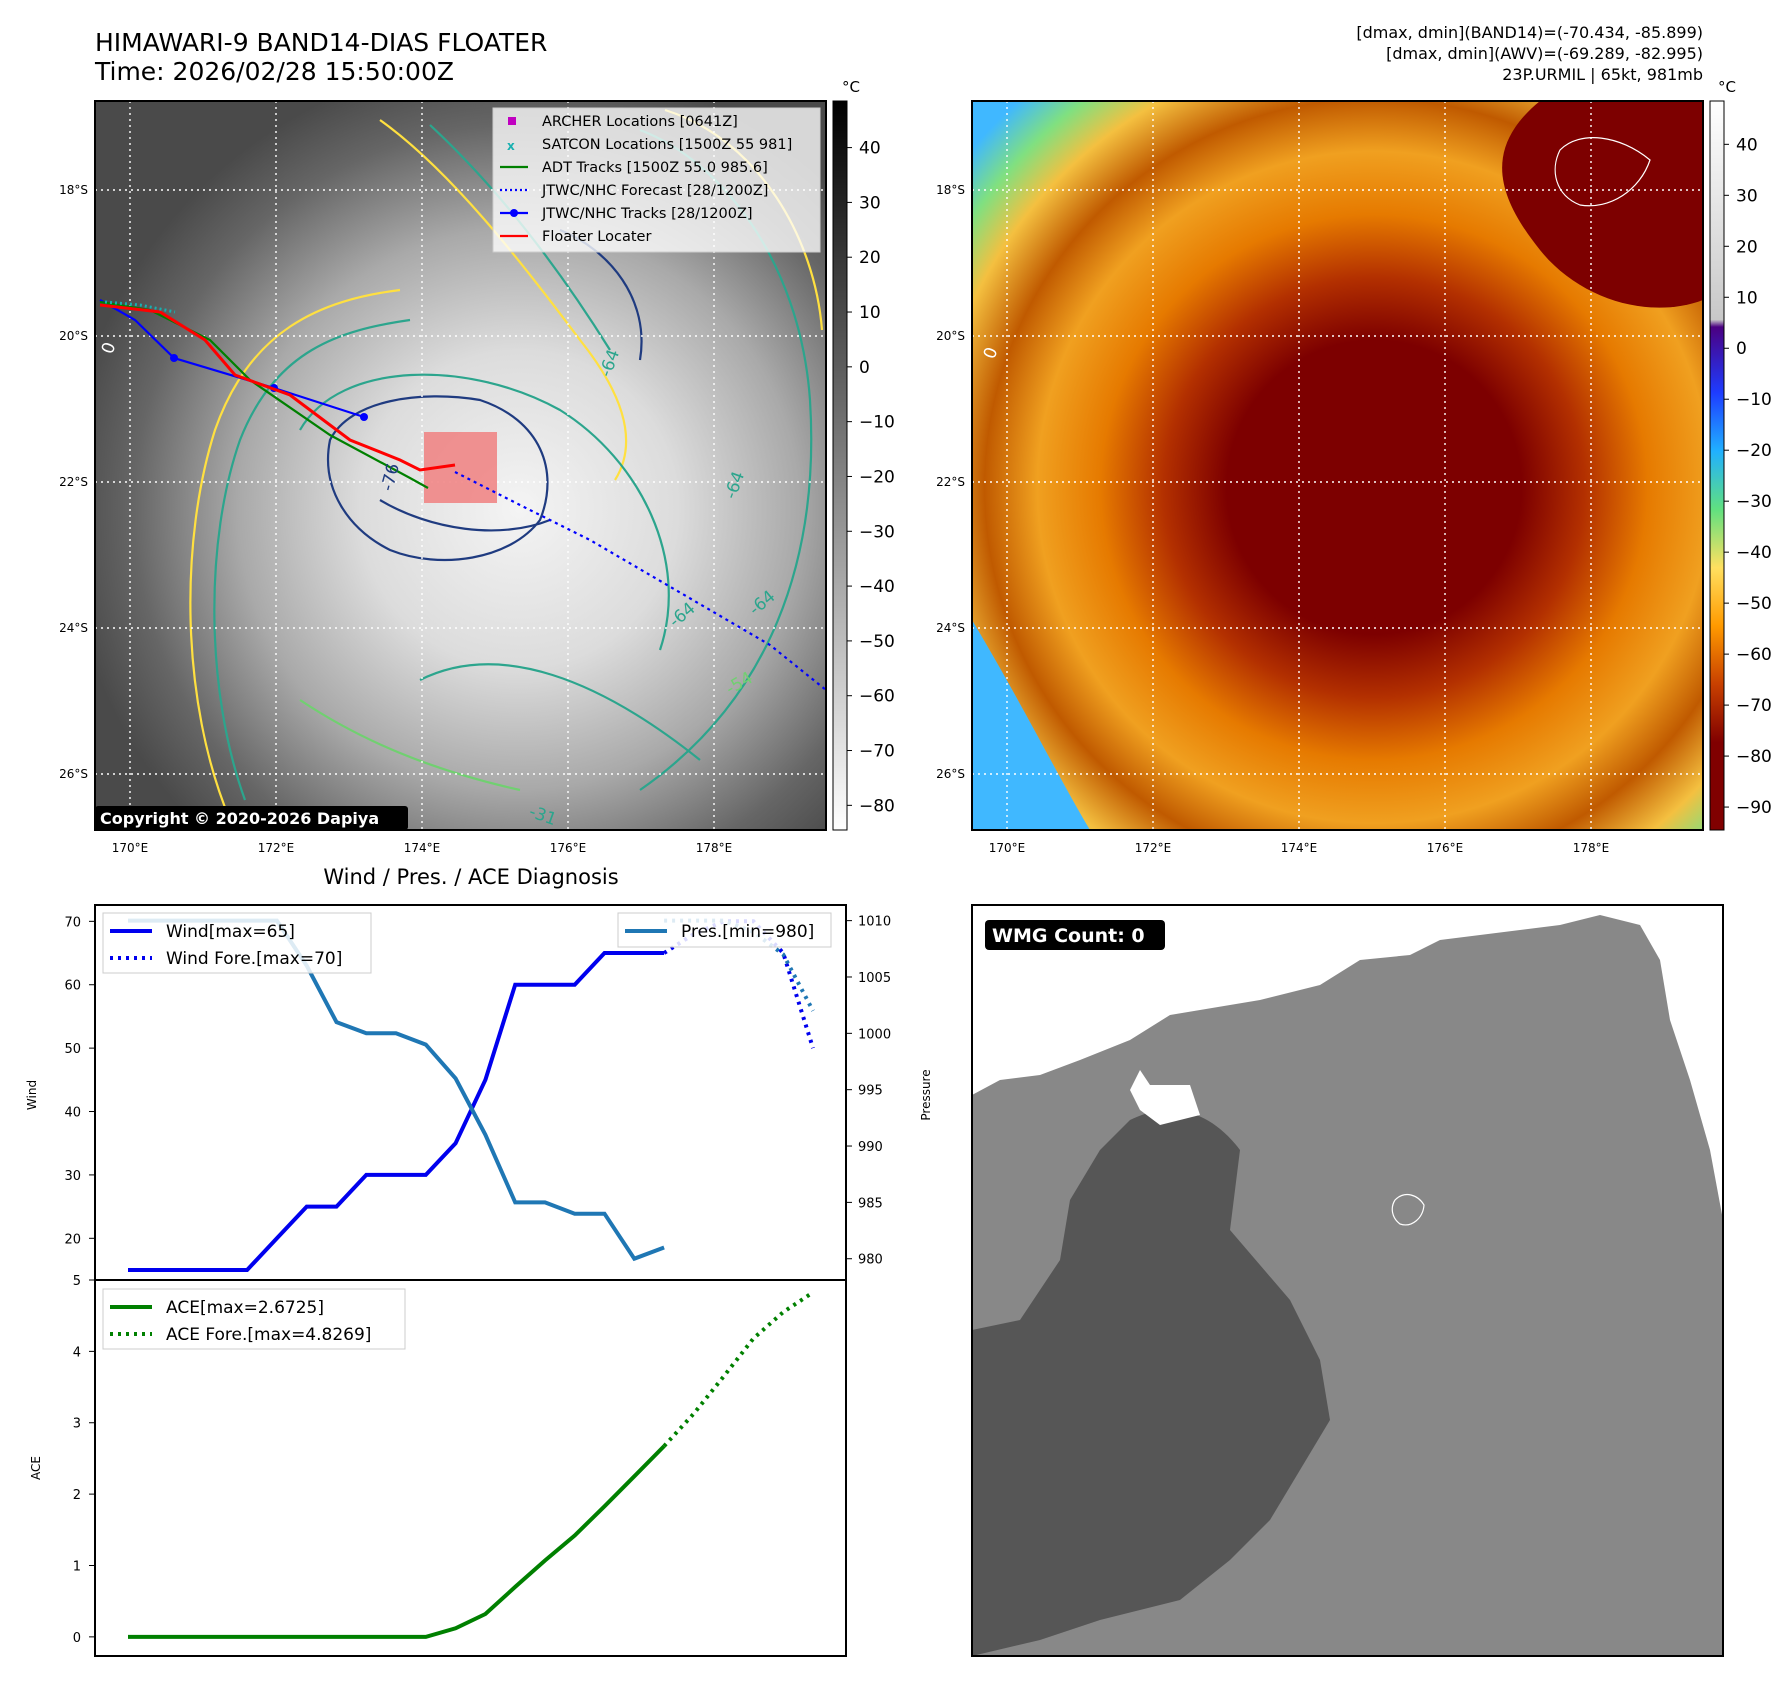 This screenshot has height=1690, width=1788. What do you see at coordinates (245, 1308) in the screenshot?
I see `legend-ace: ACE[max=2.6725]` at bounding box center [245, 1308].